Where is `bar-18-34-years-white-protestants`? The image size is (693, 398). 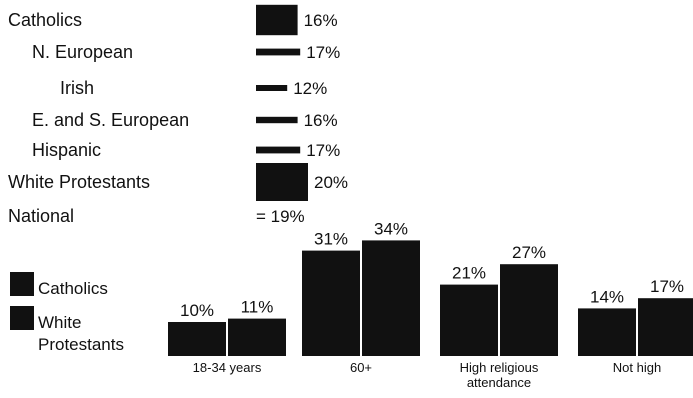 bar-18-34-years-white-protestants is located at coordinates (257, 337).